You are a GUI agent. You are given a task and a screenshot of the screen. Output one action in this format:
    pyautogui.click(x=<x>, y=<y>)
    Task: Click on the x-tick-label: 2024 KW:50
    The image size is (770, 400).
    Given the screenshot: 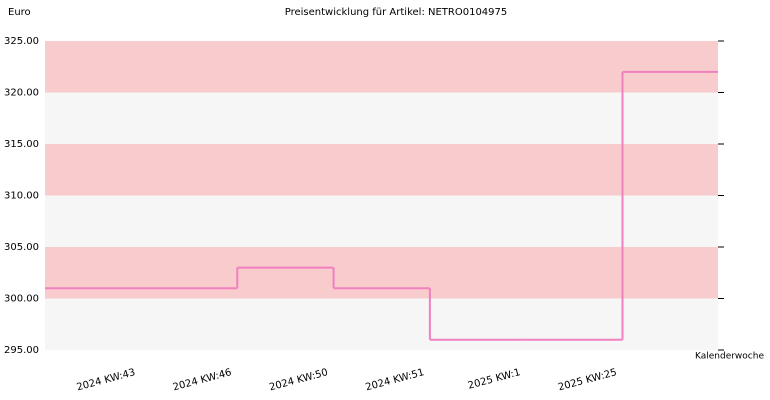 What is the action you would take?
    pyautogui.click(x=298, y=380)
    